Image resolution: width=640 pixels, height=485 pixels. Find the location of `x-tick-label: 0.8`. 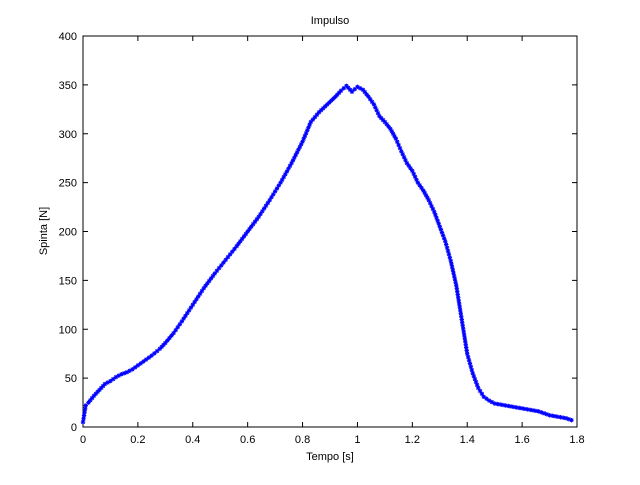

x-tick-label: 0.8 is located at coordinates (302, 440).